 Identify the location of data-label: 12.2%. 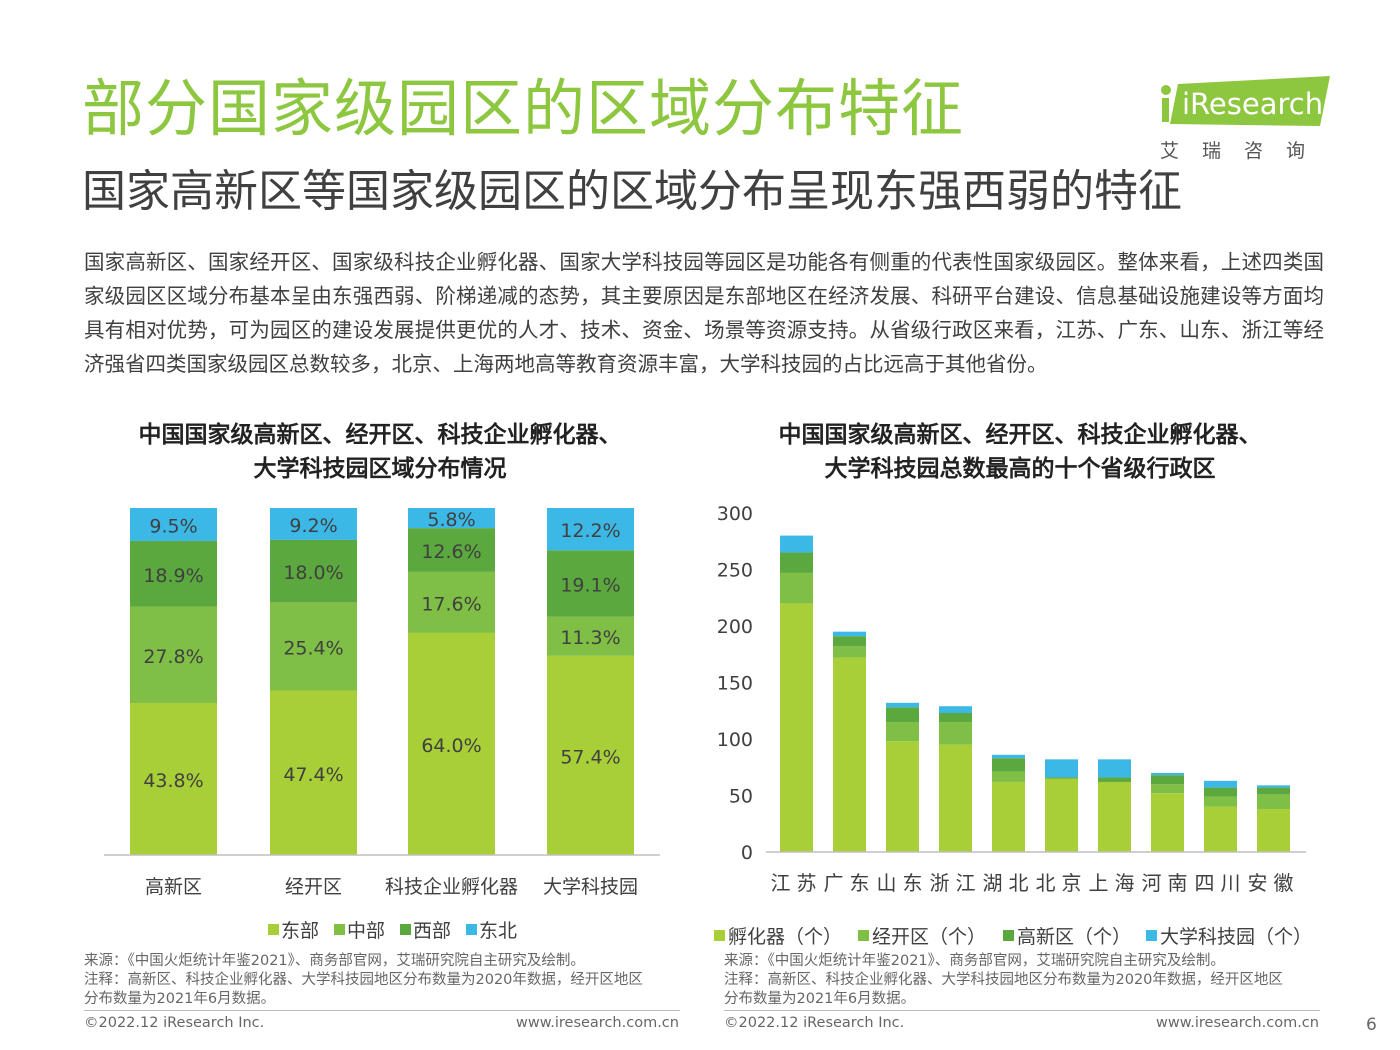
(590, 531).